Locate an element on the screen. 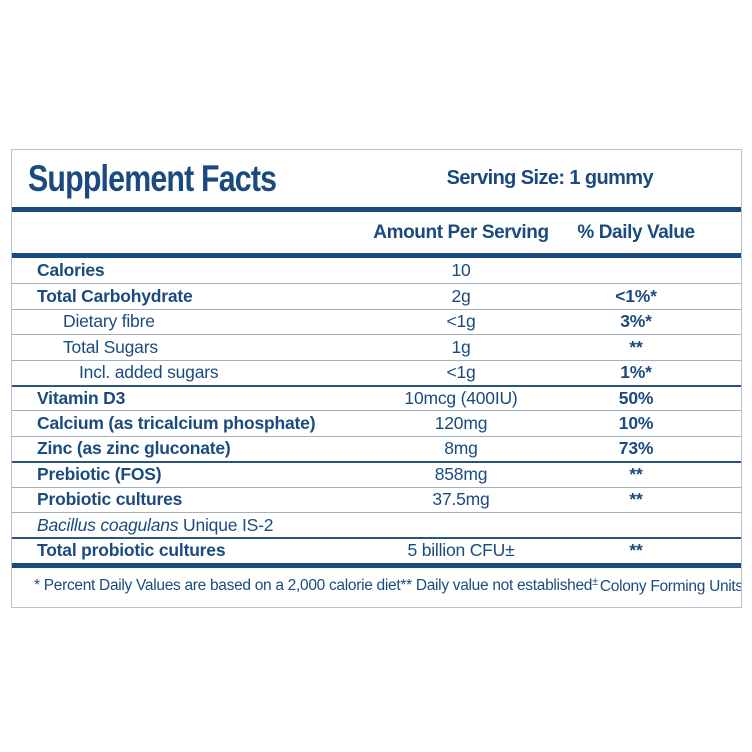 The width and height of the screenshot is (752, 752). table-row: Incl. added sugars <1g 1%* is located at coordinates (376, 372).